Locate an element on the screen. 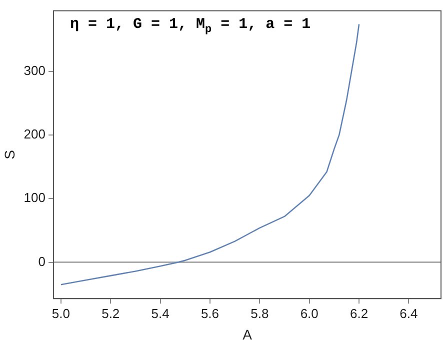 This screenshot has width=443, height=346. y-tick-label: 200 is located at coordinates (35, 134).